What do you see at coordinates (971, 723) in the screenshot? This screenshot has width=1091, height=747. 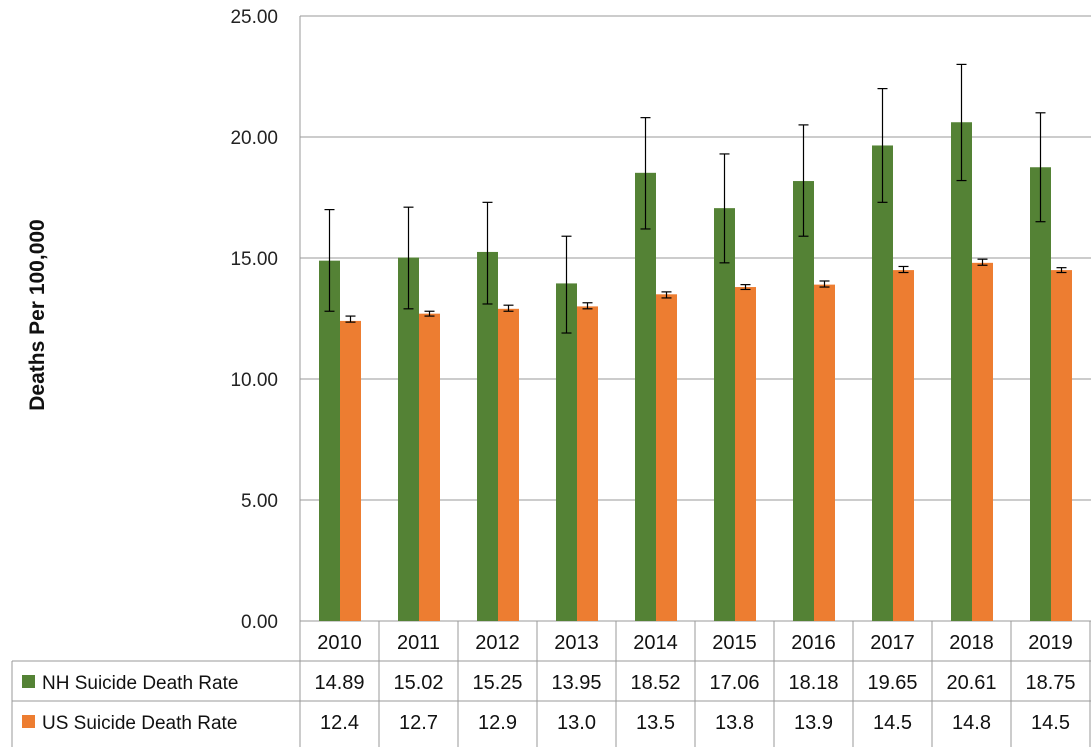 I see `data-label: 14.8` at bounding box center [971, 723].